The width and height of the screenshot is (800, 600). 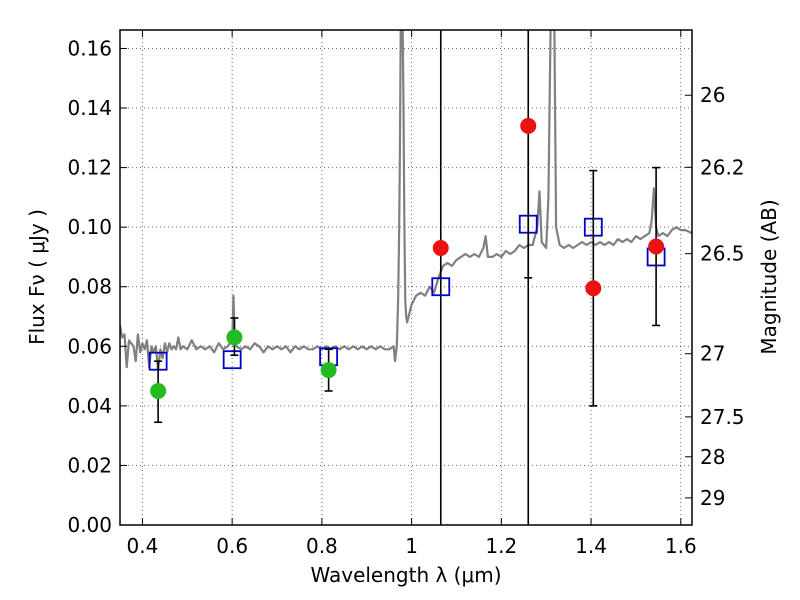 I want to click on x-tick-label: 1.4, so click(x=591, y=546).